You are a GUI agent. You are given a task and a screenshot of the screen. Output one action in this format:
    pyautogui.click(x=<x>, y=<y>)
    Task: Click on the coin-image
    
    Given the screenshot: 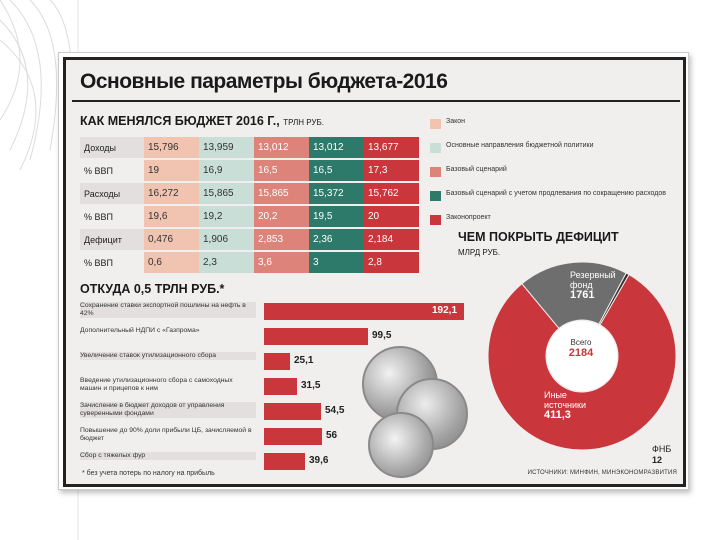 What is the action you would take?
    pyautogui.click(x=401, y=445)
    